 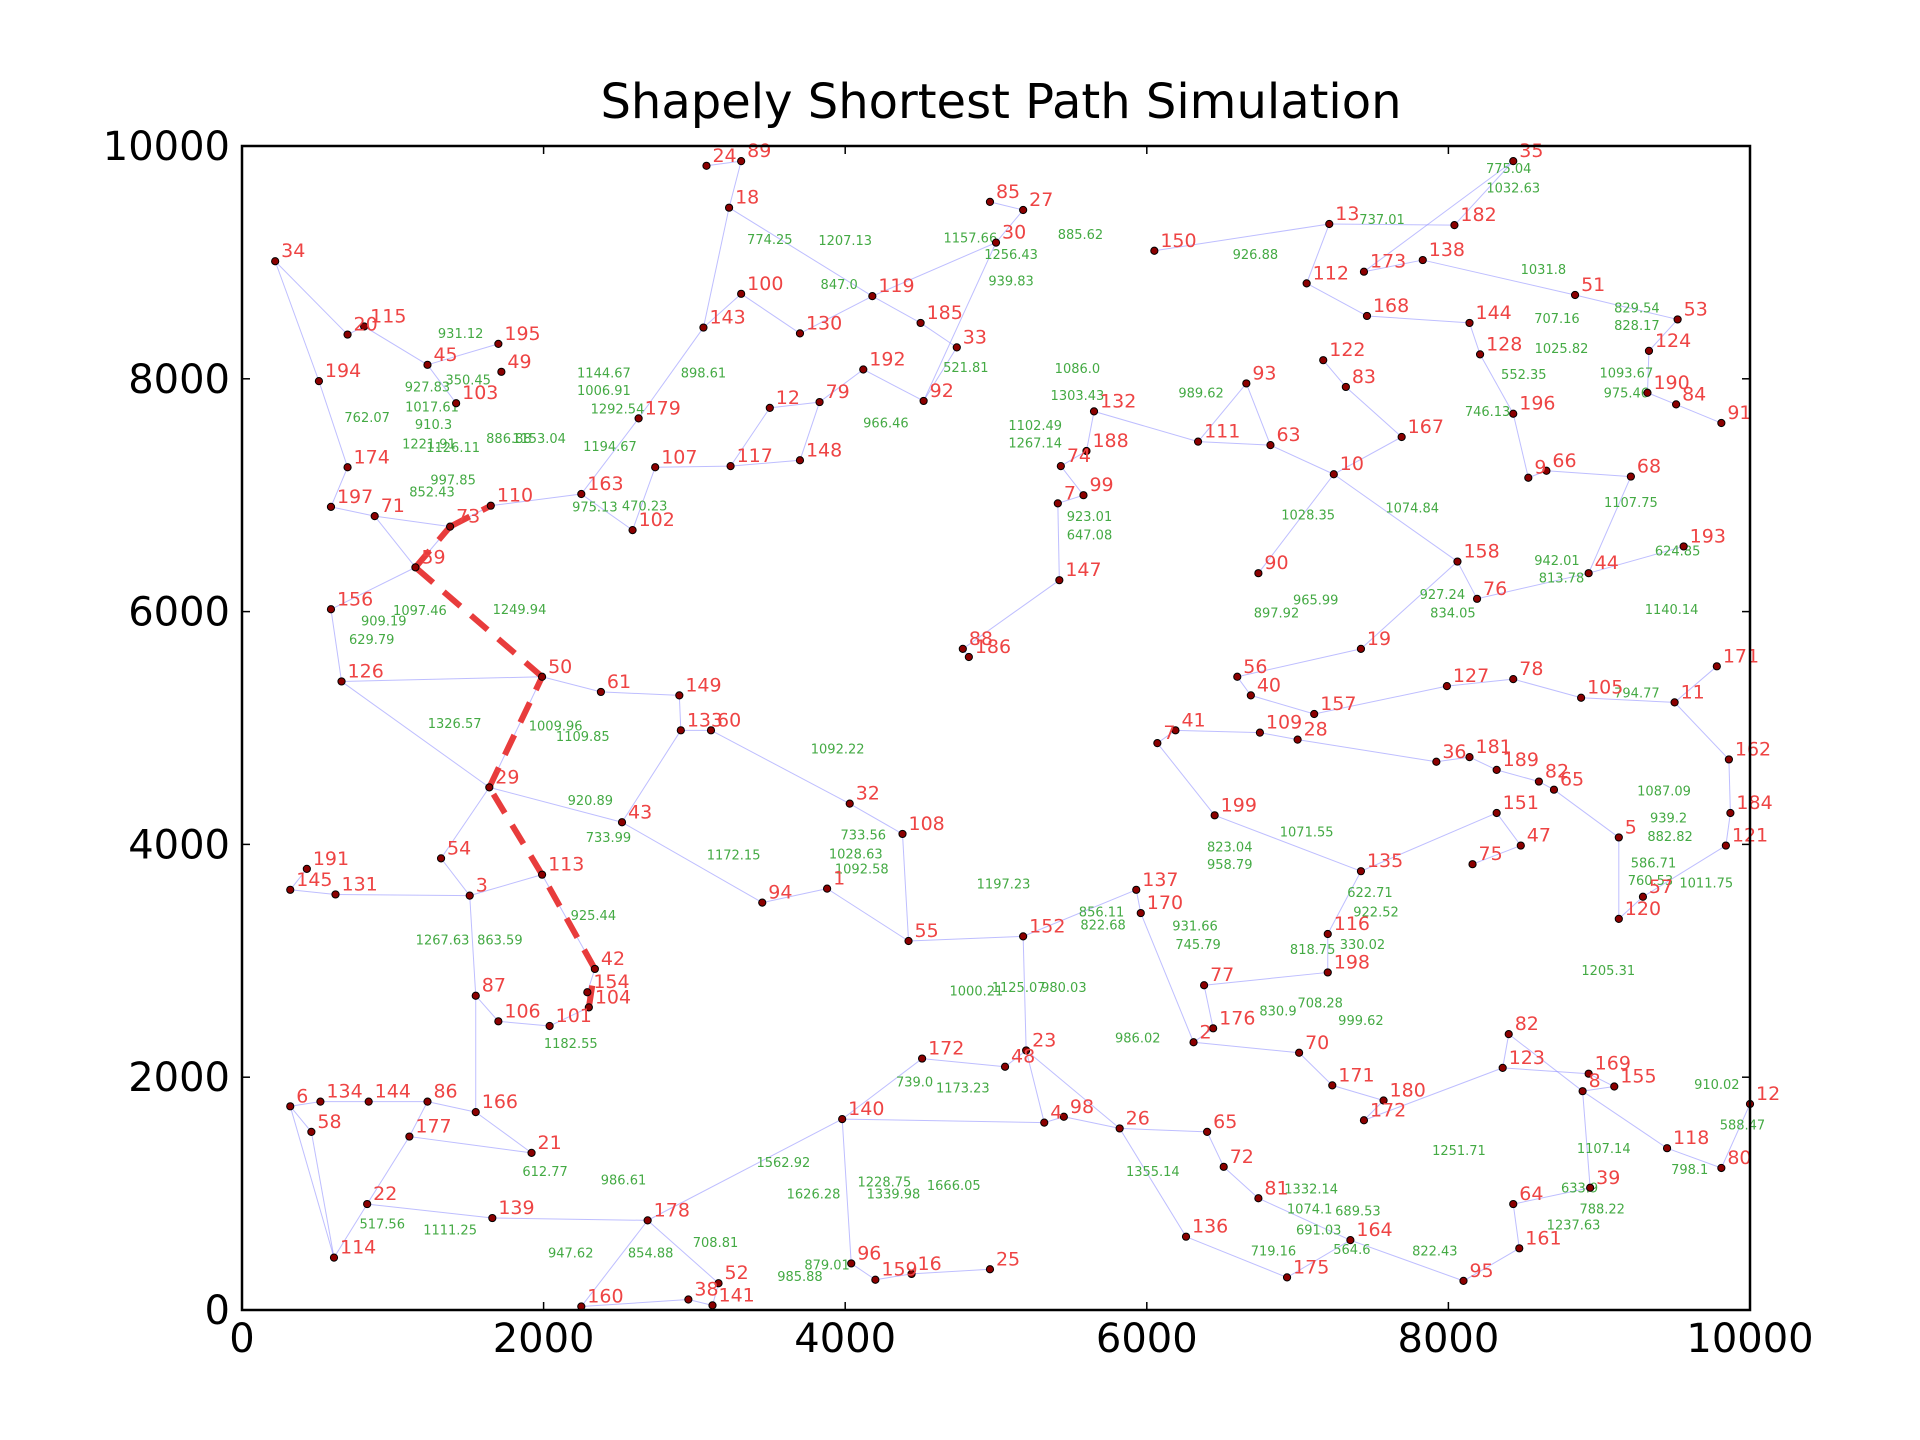 I want to click on node-label: 182, so click(x=1478, y=215).